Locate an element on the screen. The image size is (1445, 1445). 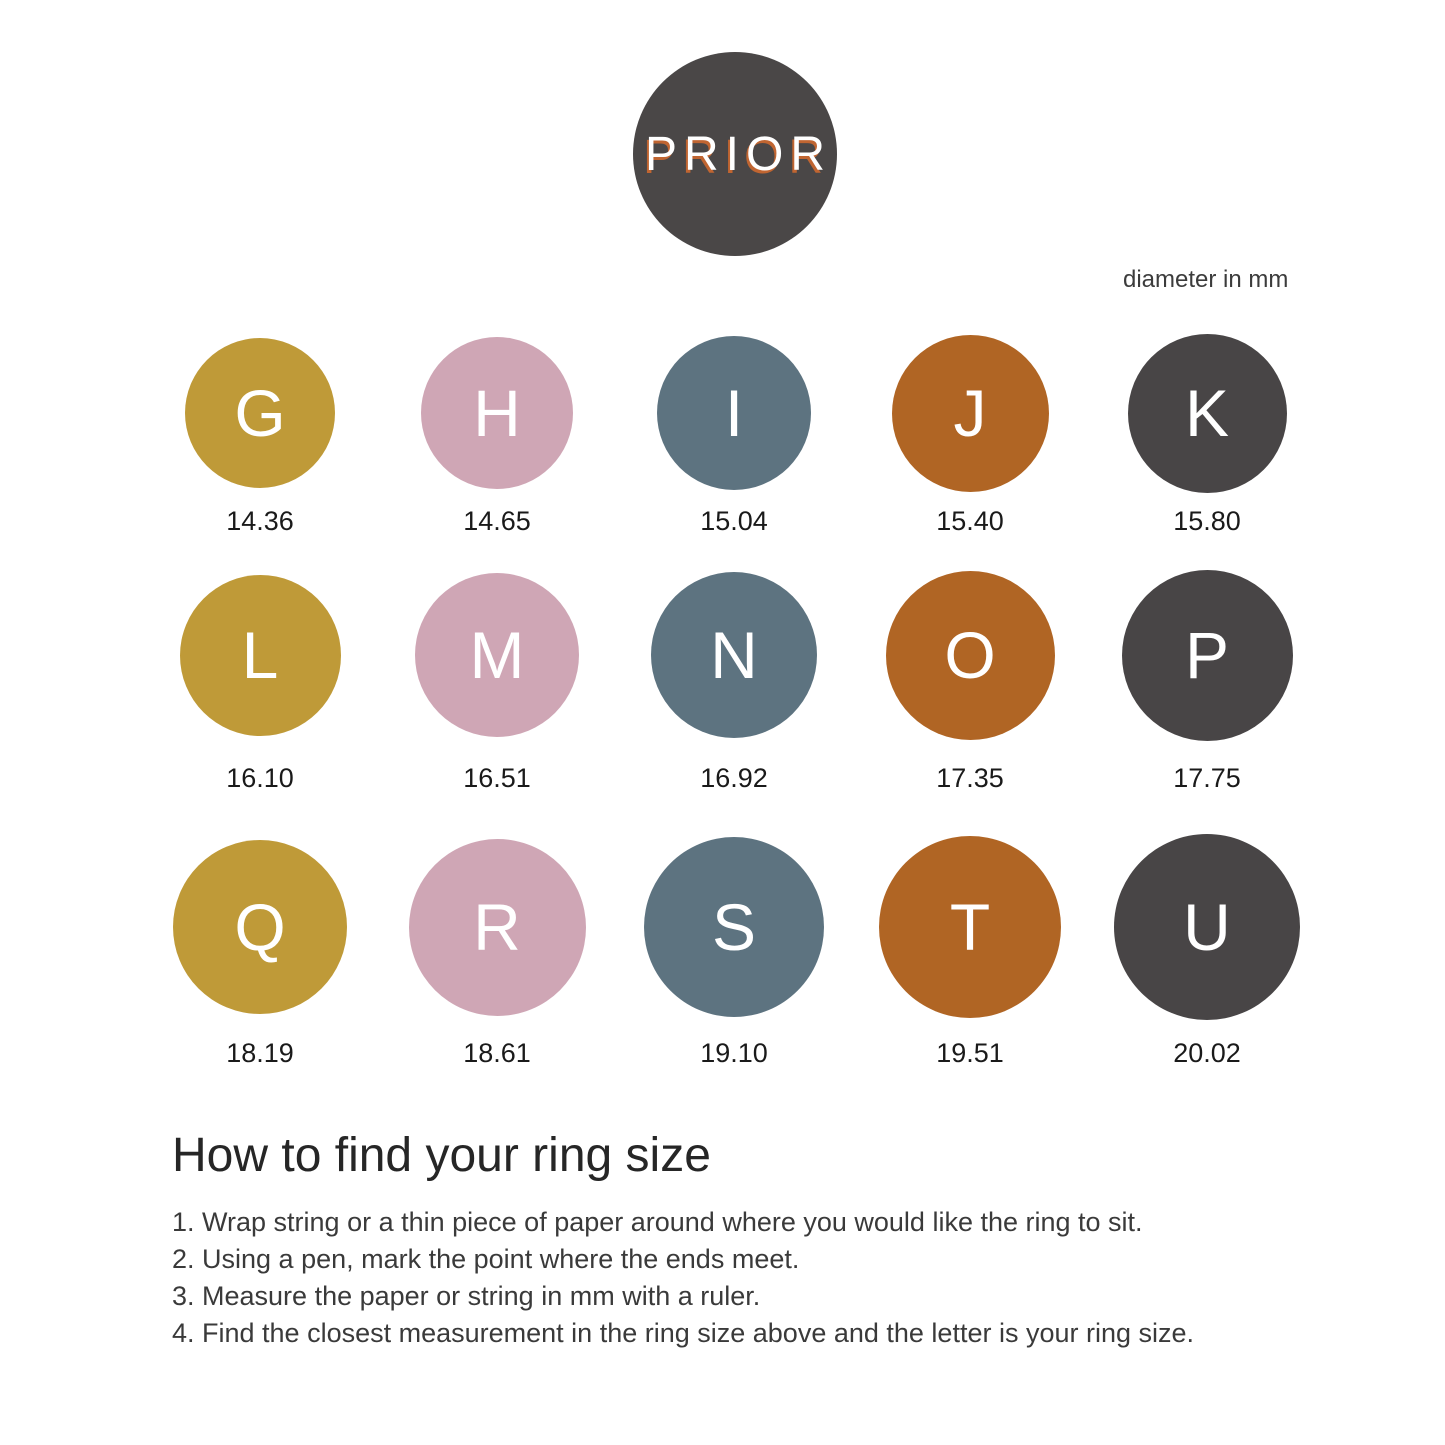
ring-size-letter: M is located at coordinates (497, 655).